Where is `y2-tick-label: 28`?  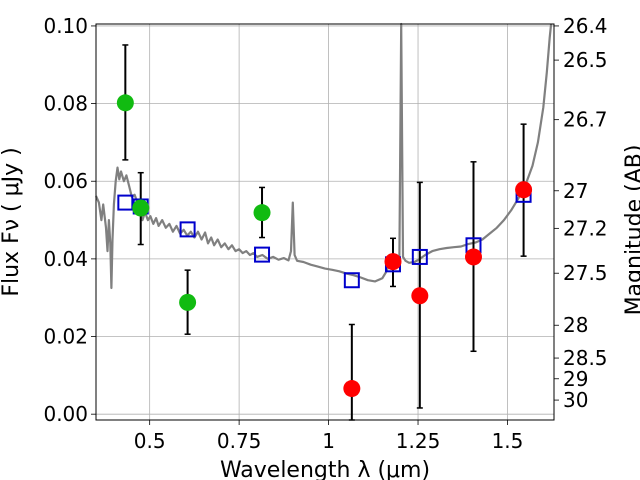 y2-tick-label: 28 is located at coordinates (575, 325).